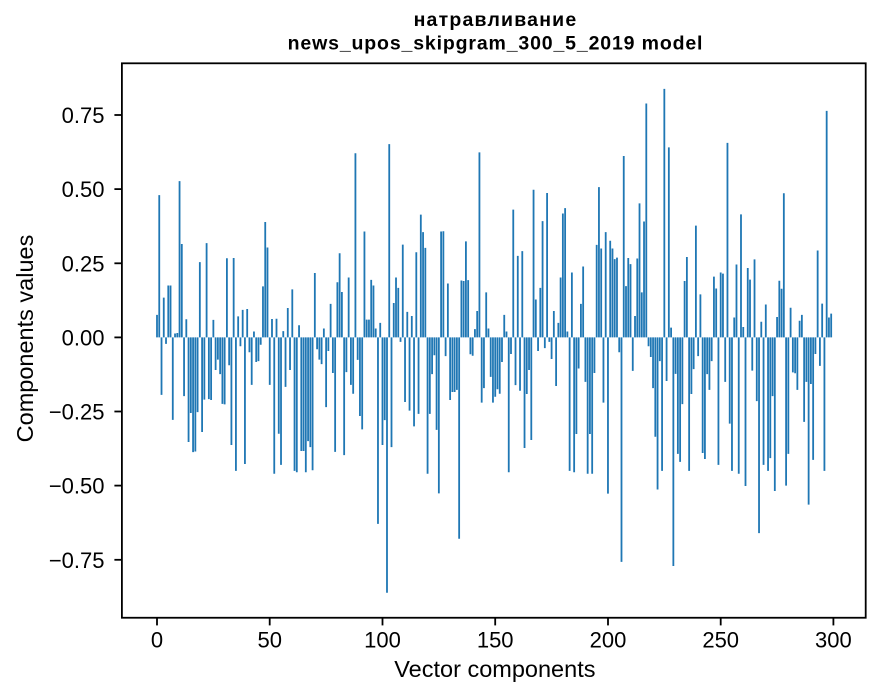 Image resolution: width=880 pixels, height=696 pixels. I want to click on svg-text: Vector components, so click(494, 669).